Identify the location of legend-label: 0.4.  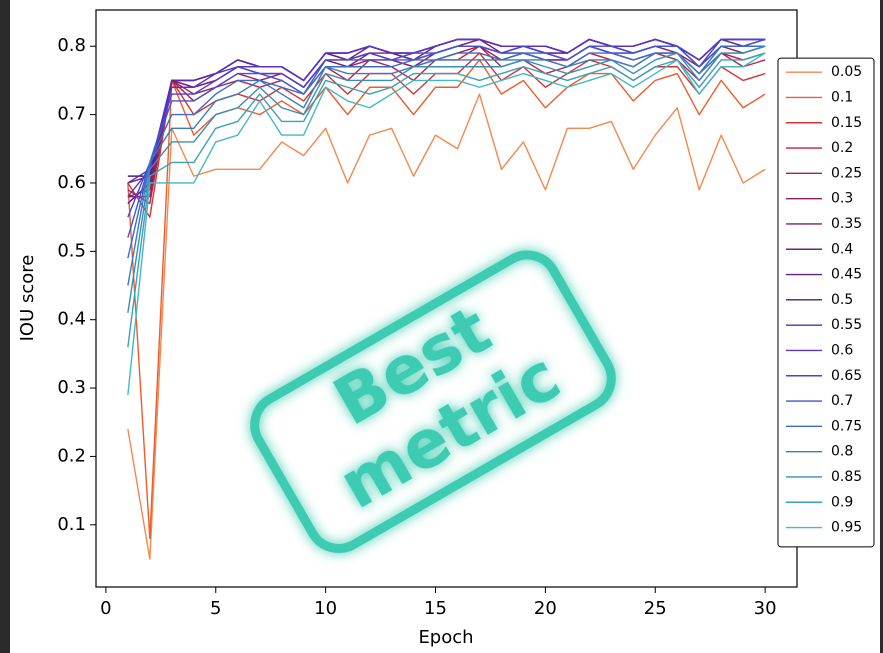
(842, 249).